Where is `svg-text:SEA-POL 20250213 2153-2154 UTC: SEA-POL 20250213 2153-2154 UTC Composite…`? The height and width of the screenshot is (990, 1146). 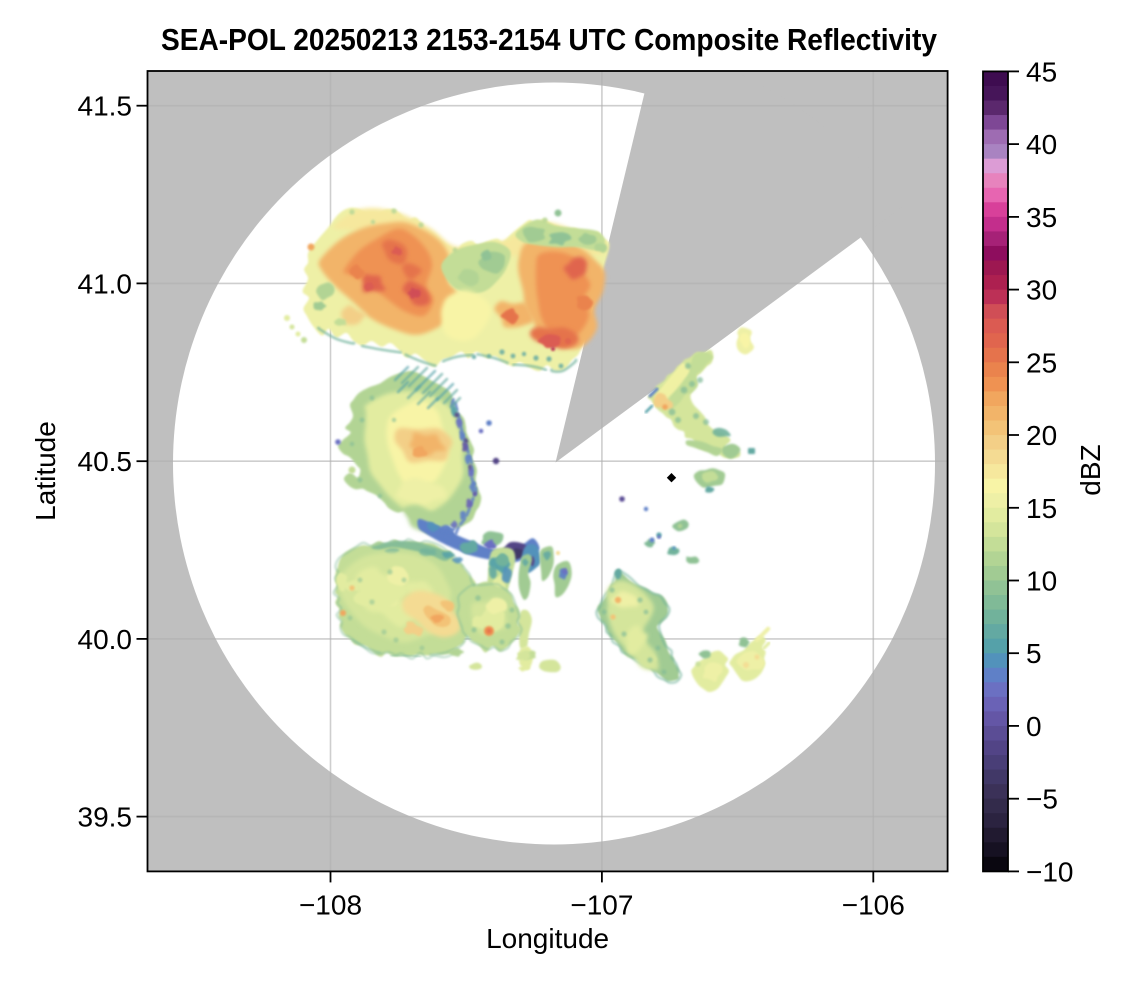 svg-text:SEA-POL 20250213 2153-2154 UTC: SEA-POL 20250213 2153-2154 UTC Composite… is located at coordinates (549, 39).